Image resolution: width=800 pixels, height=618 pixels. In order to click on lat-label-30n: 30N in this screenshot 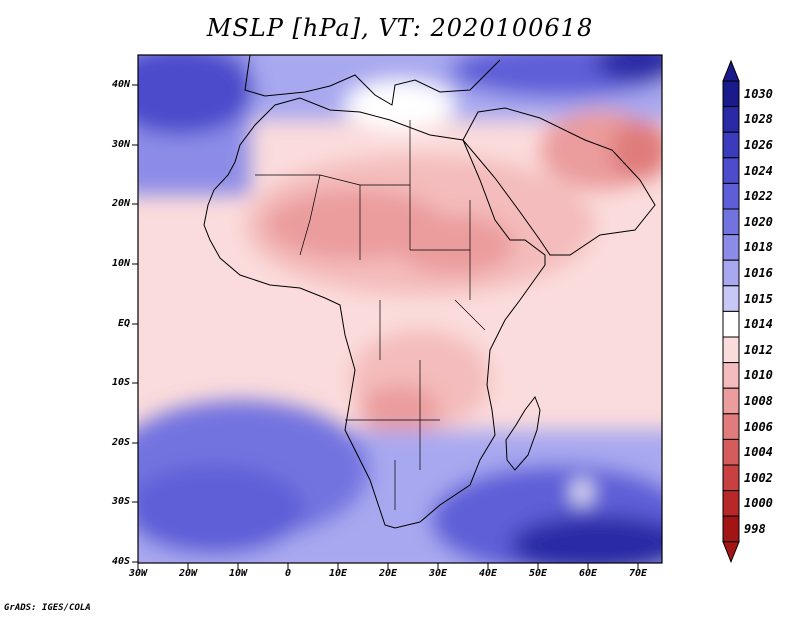, I will do `click(120, 144)`.